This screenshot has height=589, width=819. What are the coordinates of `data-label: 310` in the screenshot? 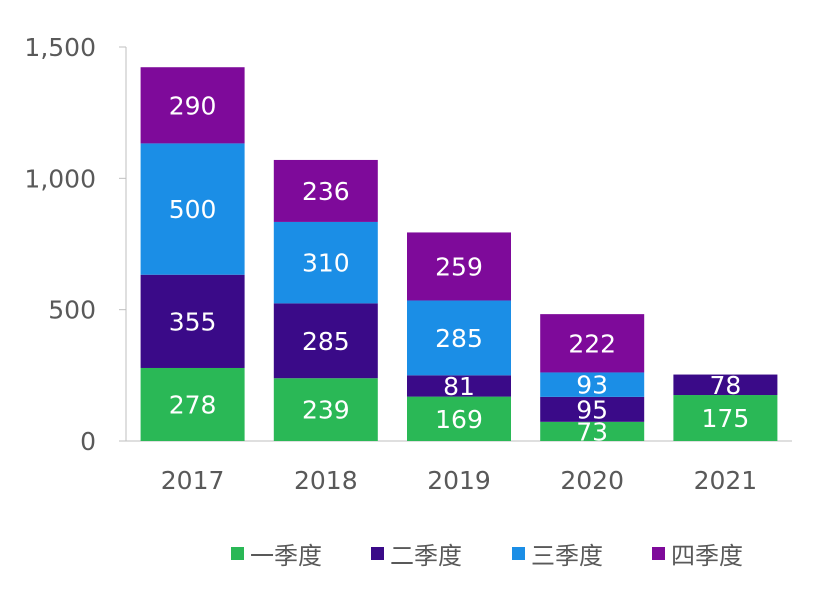 It's located at (326, 263).